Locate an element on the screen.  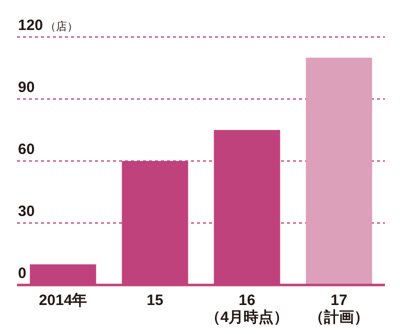
x-tick-label: 2014年 is located at coordinates (63, 300).